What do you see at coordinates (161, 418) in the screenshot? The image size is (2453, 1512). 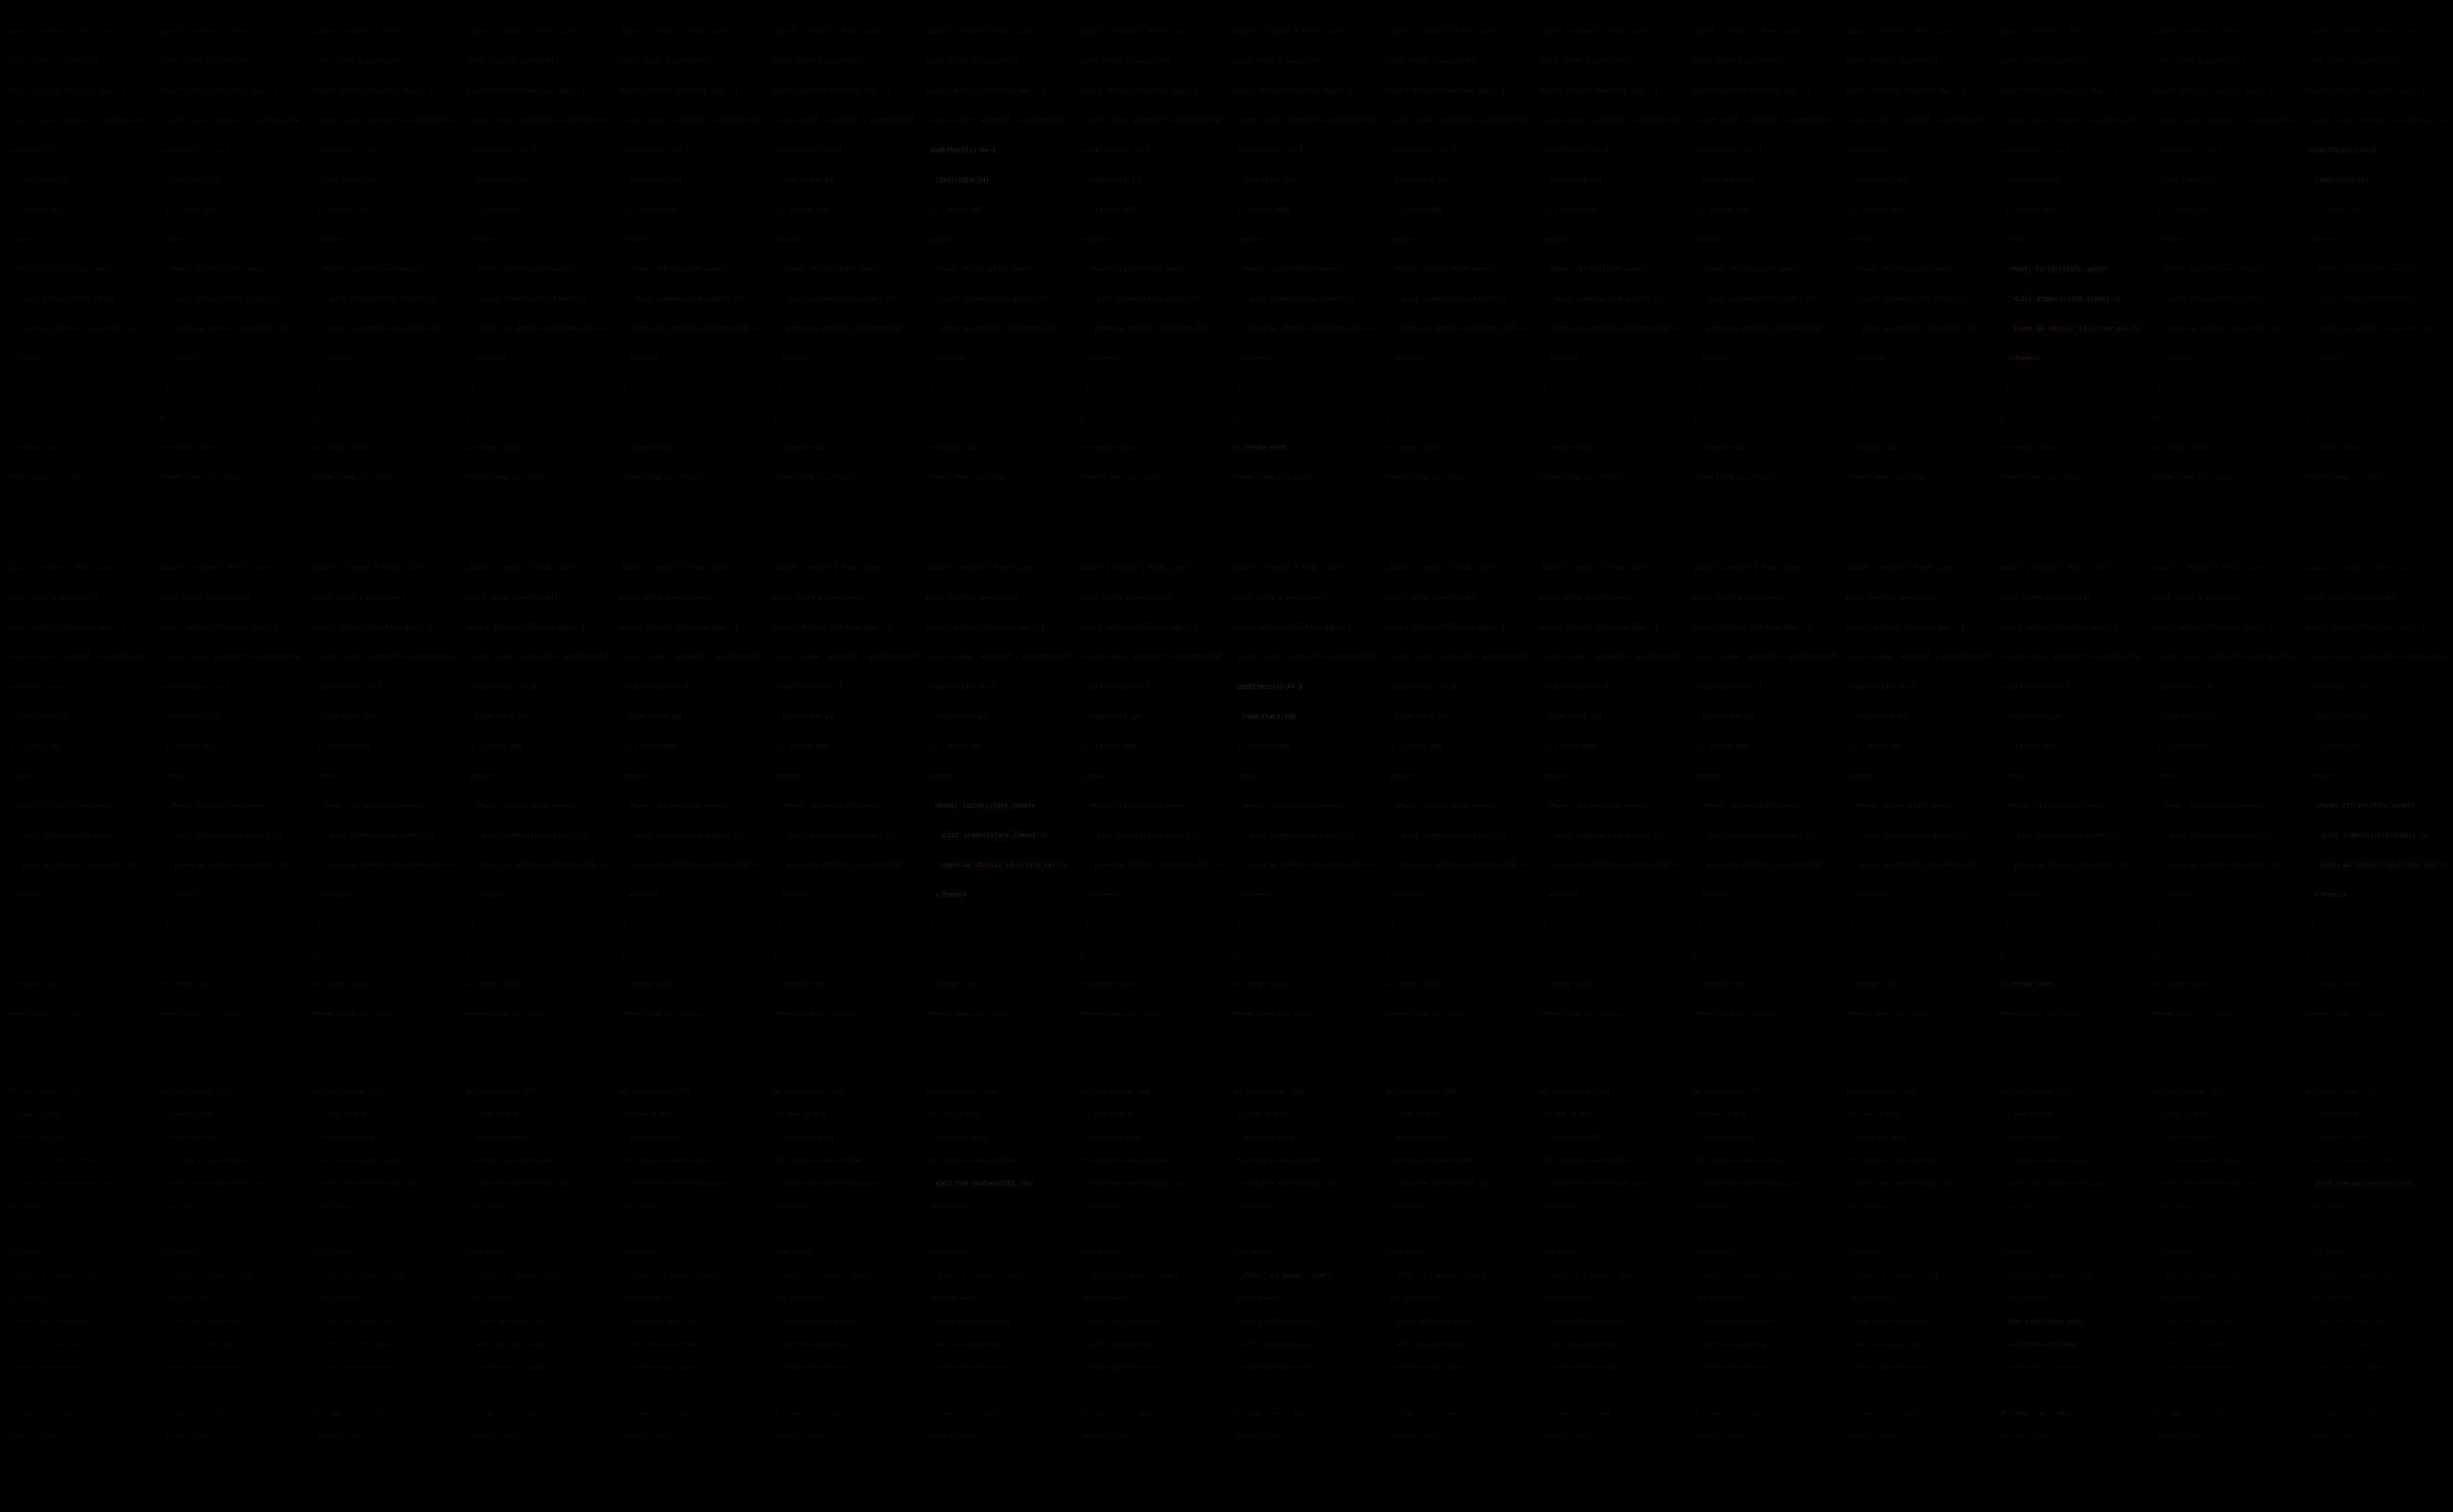 I see `code-line: }` at bounding box center [161, 418].